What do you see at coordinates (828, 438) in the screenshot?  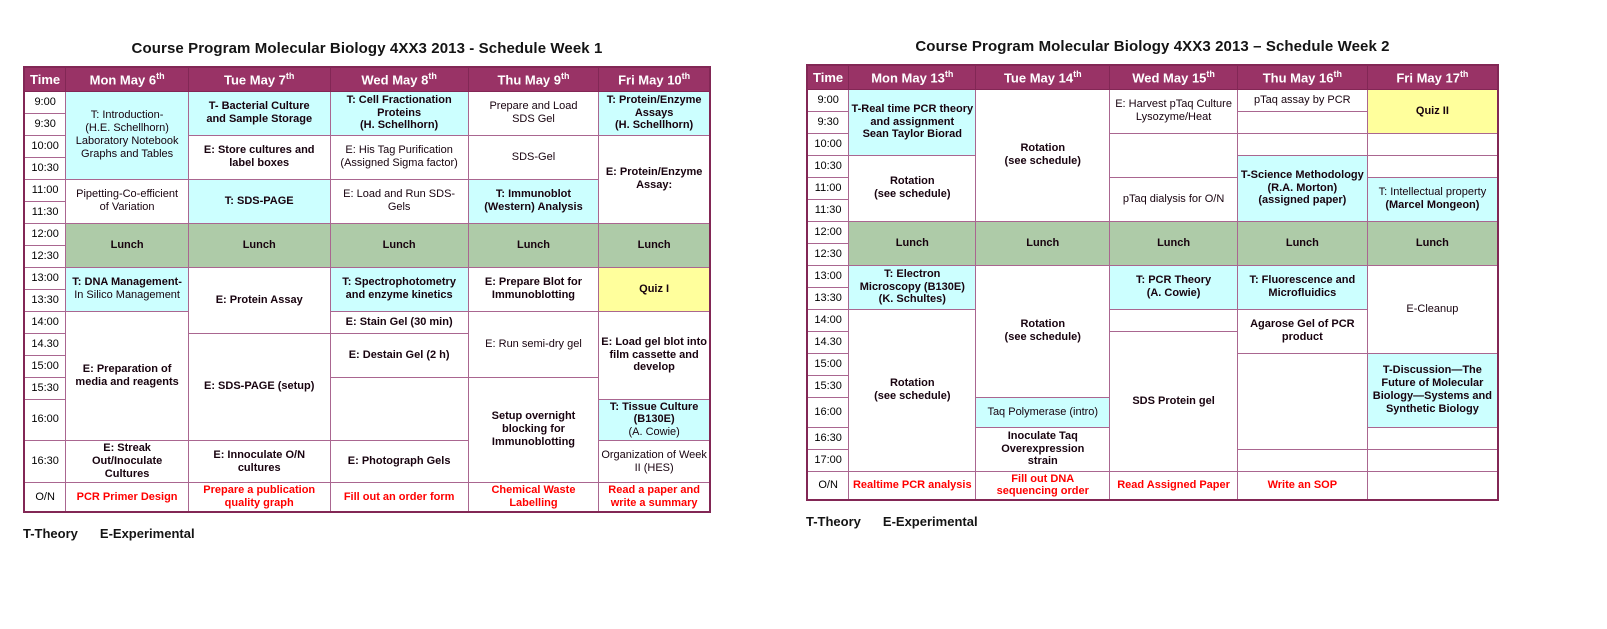 I see `time-label: 16:30` at bounding box center [828, 438].